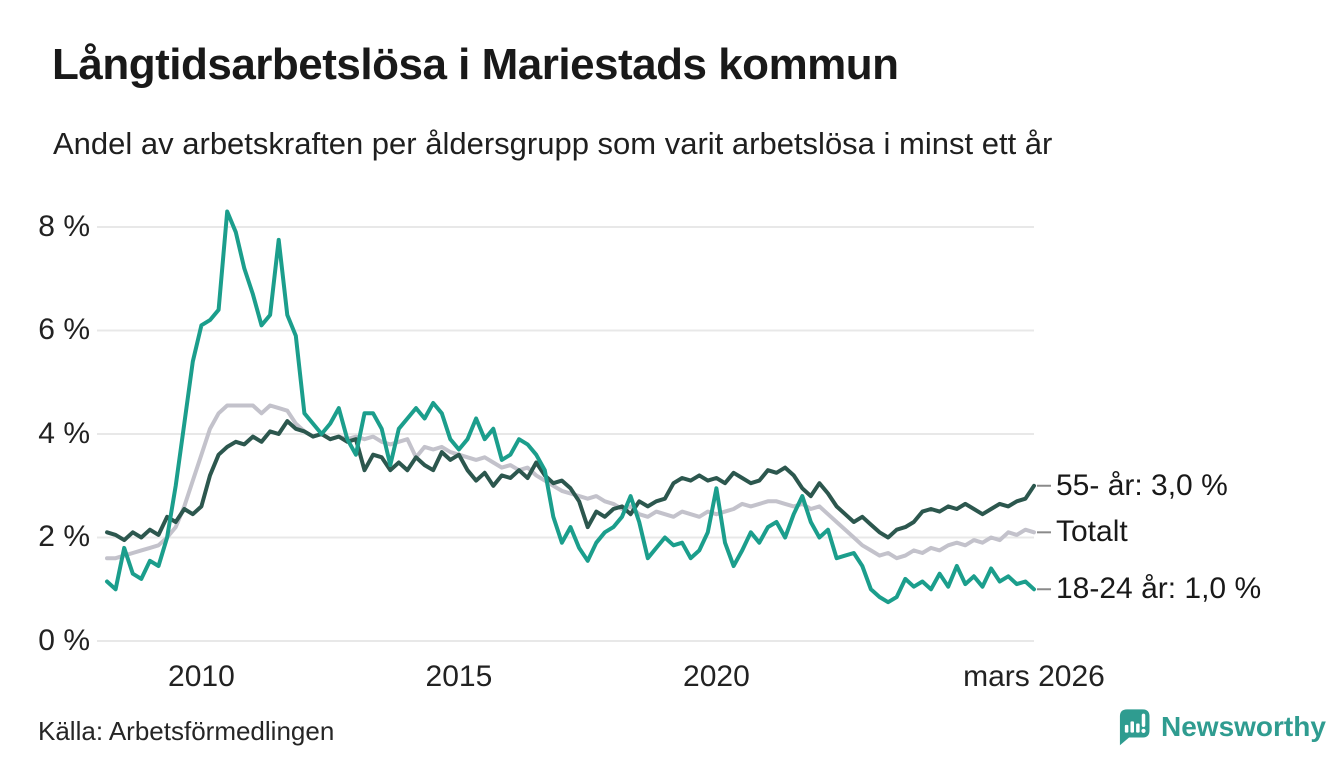 This screenshot has width=1340, height=780. Describe the element at coordinates (64, 329) in the screenshot. I see `y-axis-tick-6: 6 %` at that location.